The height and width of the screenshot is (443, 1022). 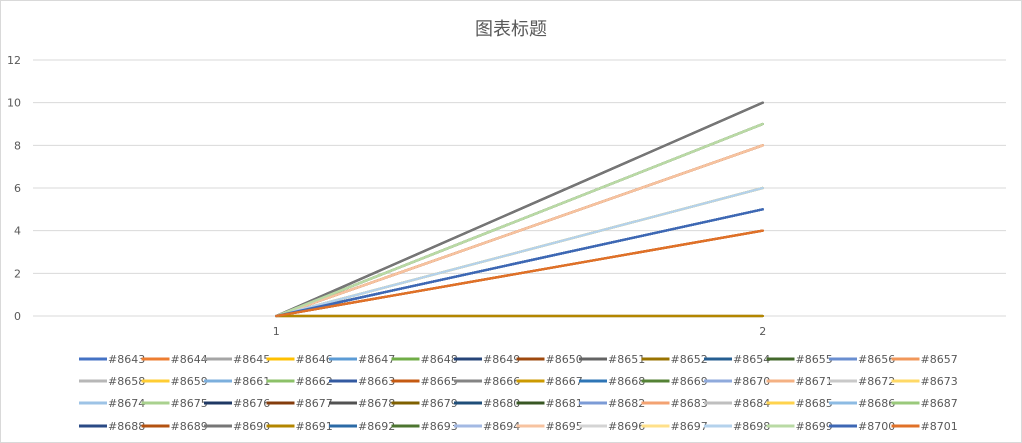 I want to click on legend-item: #8689, so click(x=174, y=426).